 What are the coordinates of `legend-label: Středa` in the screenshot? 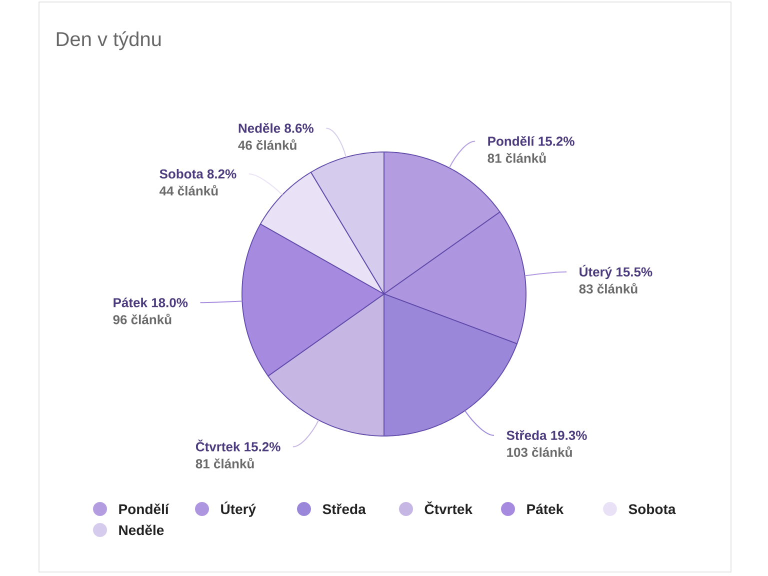 It's located at (344, 509).